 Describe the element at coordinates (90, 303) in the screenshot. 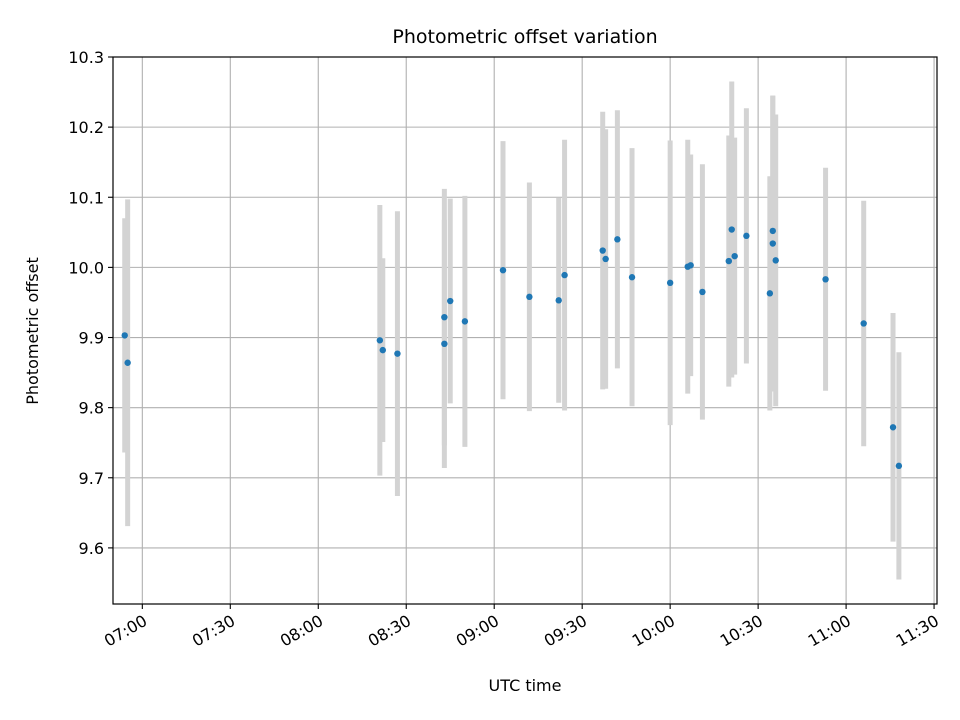

I see `y-axis-ticks: 9.6 9.7 9.8 9.9 10.0 10.1 10.2 10.3` at that location.